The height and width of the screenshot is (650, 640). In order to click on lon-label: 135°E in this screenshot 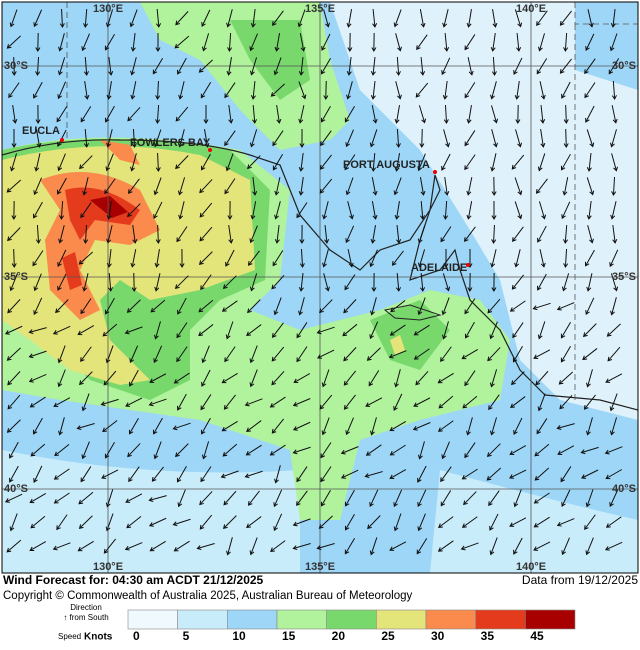, I will do `click(320, 567)`.